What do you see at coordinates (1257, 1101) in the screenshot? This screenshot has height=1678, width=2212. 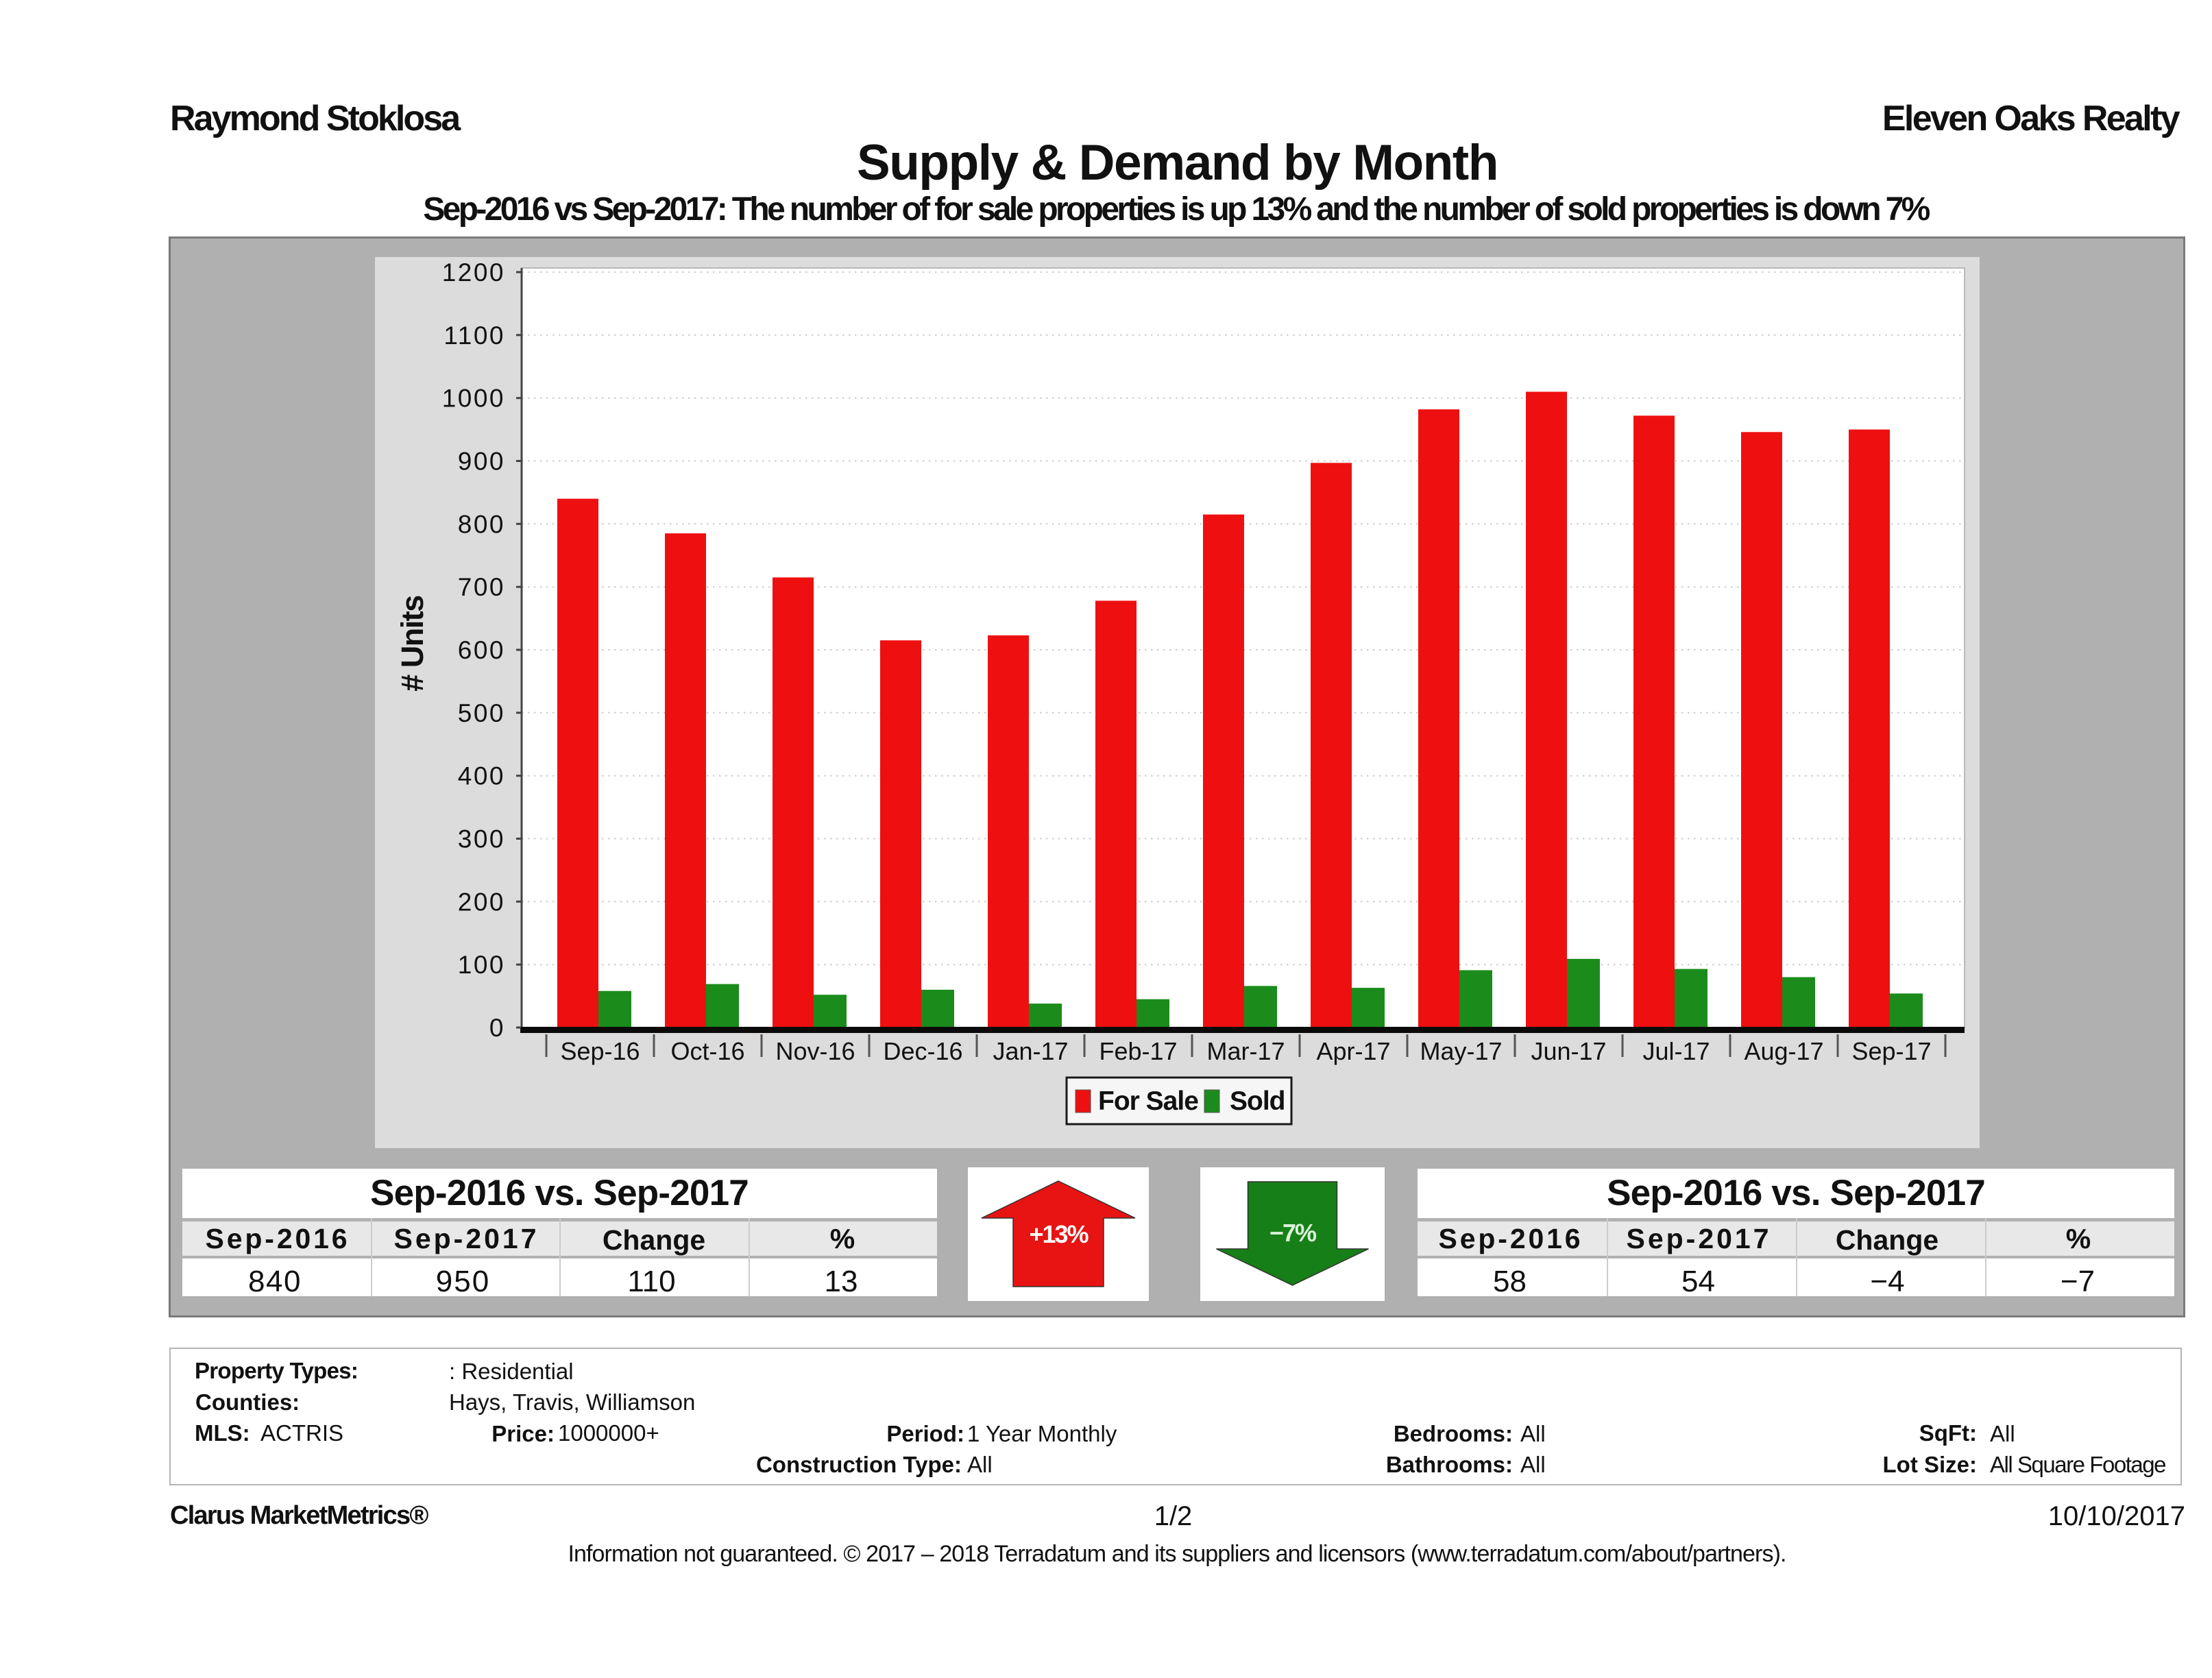 I see `svg-text: Sold` at bounding box center [1257, 1101].